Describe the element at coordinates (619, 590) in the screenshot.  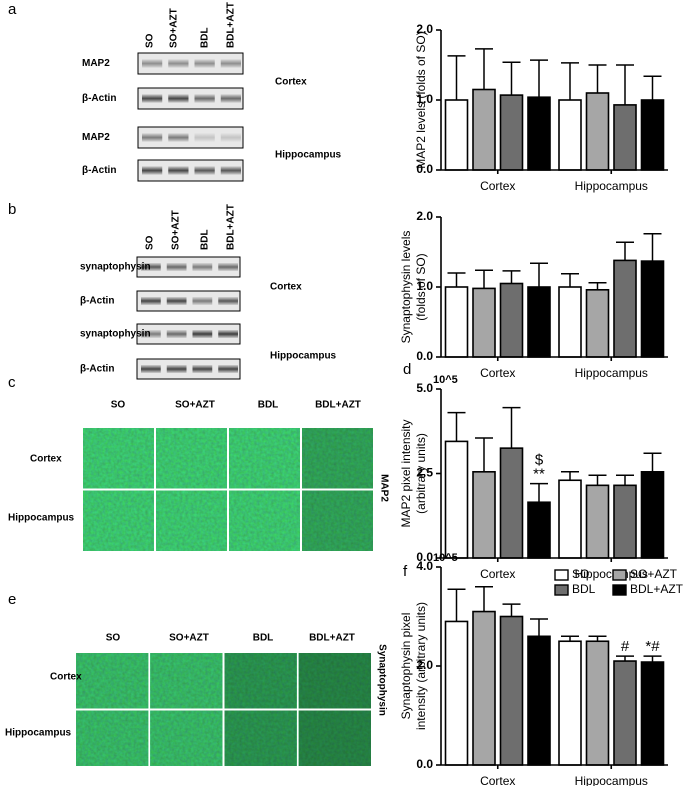
I see `legend-swatch` at that location.